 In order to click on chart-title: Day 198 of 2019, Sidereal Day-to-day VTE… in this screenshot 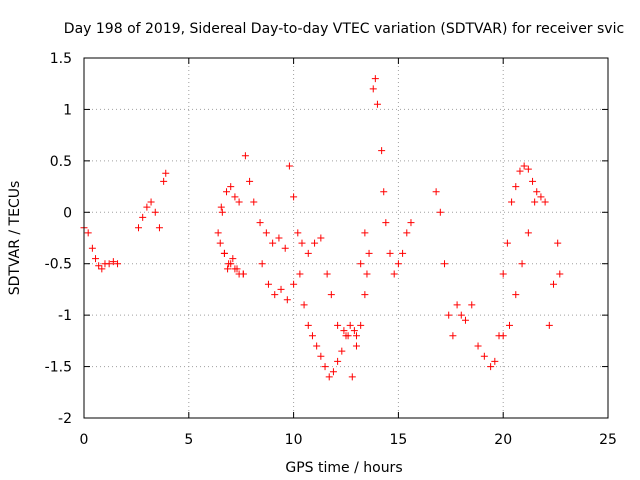, I will do `click(344, 29)`.